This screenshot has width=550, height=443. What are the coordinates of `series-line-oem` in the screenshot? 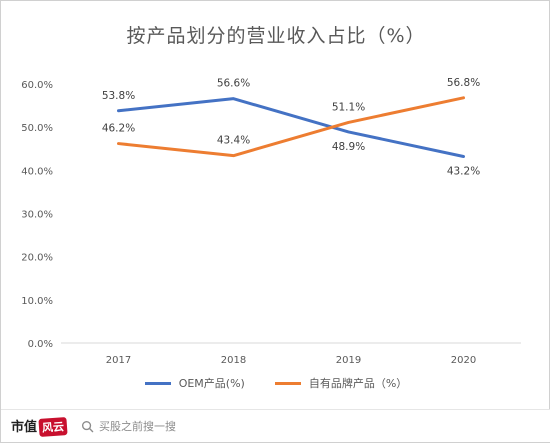 It's located at (291, 128).